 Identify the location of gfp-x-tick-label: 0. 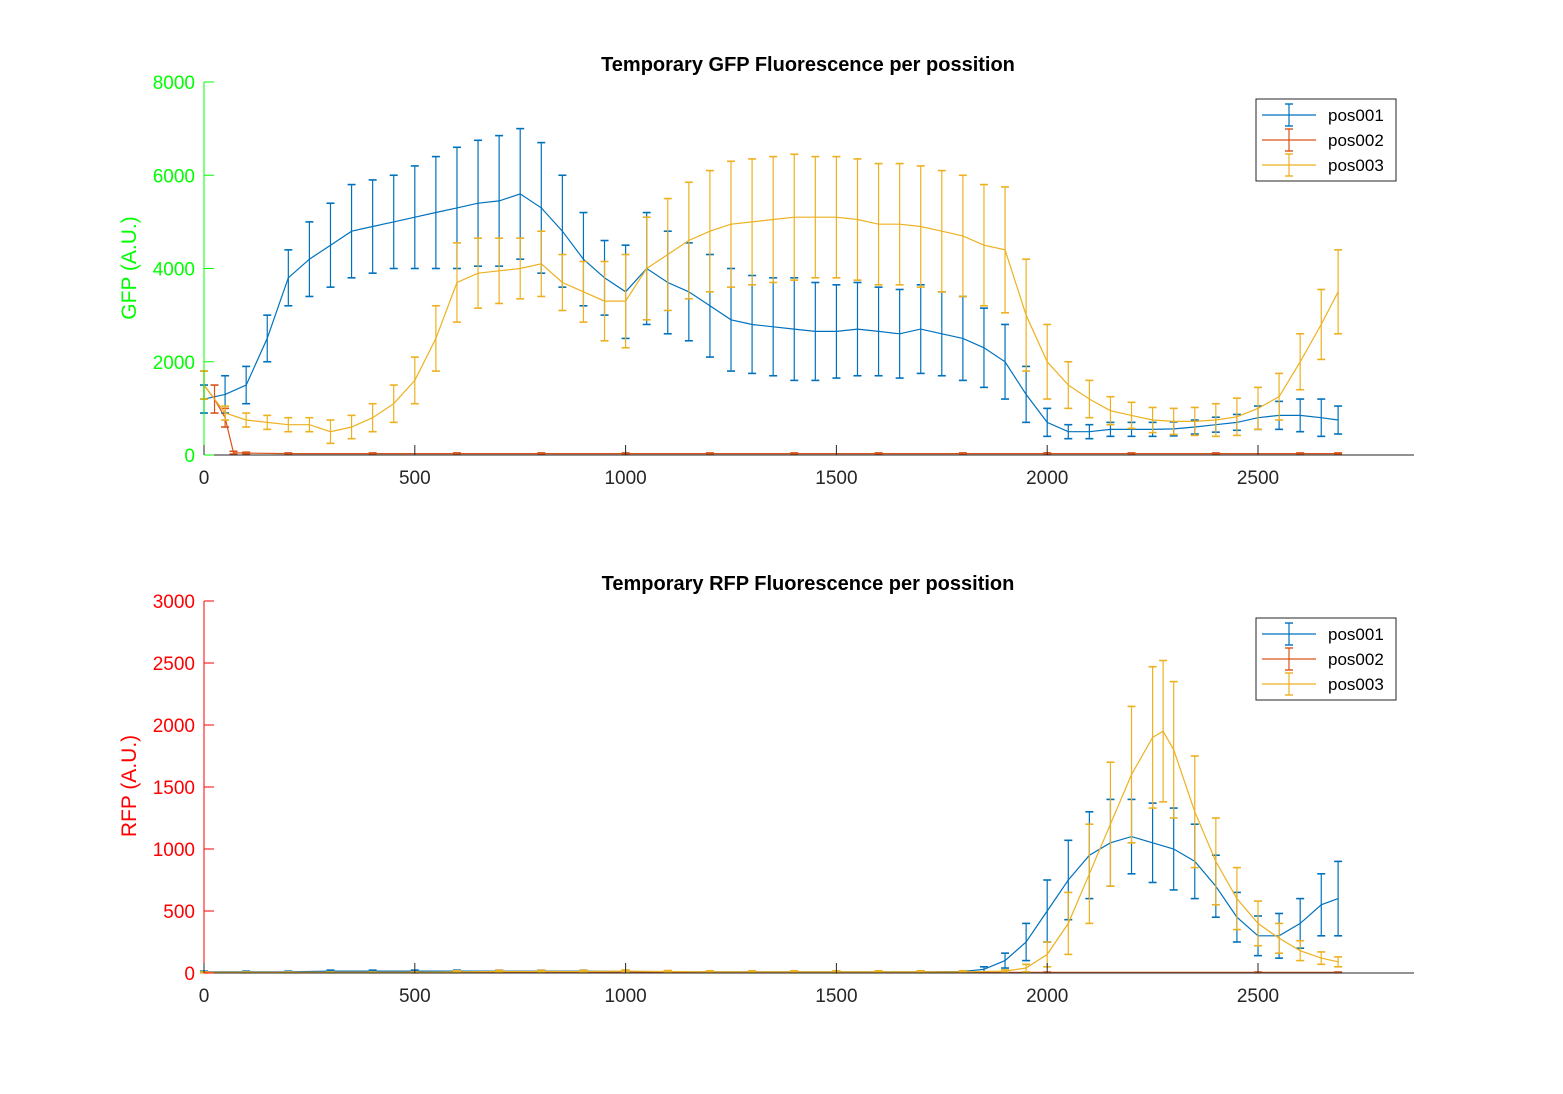
(204, 478).